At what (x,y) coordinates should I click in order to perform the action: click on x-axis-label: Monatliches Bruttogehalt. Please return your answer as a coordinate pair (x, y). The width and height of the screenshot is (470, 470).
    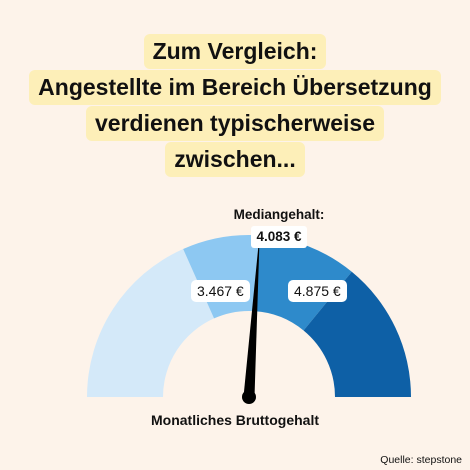
    Looking at the image, I should click on (234, 420).